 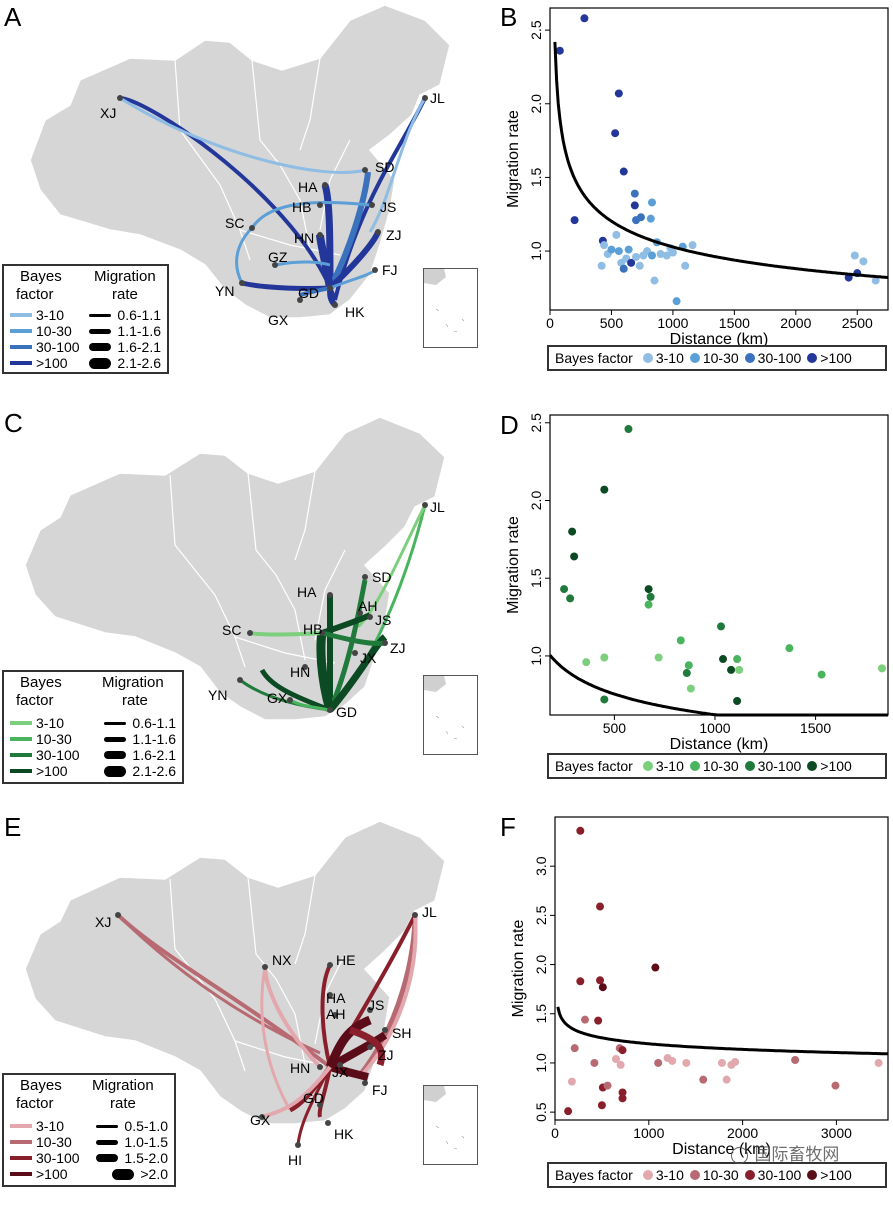 What do you see at coordinates (857, 323) in the screenshot?
I see `x-tick-label-b-5: 2500` at bounding box center [857, 323].